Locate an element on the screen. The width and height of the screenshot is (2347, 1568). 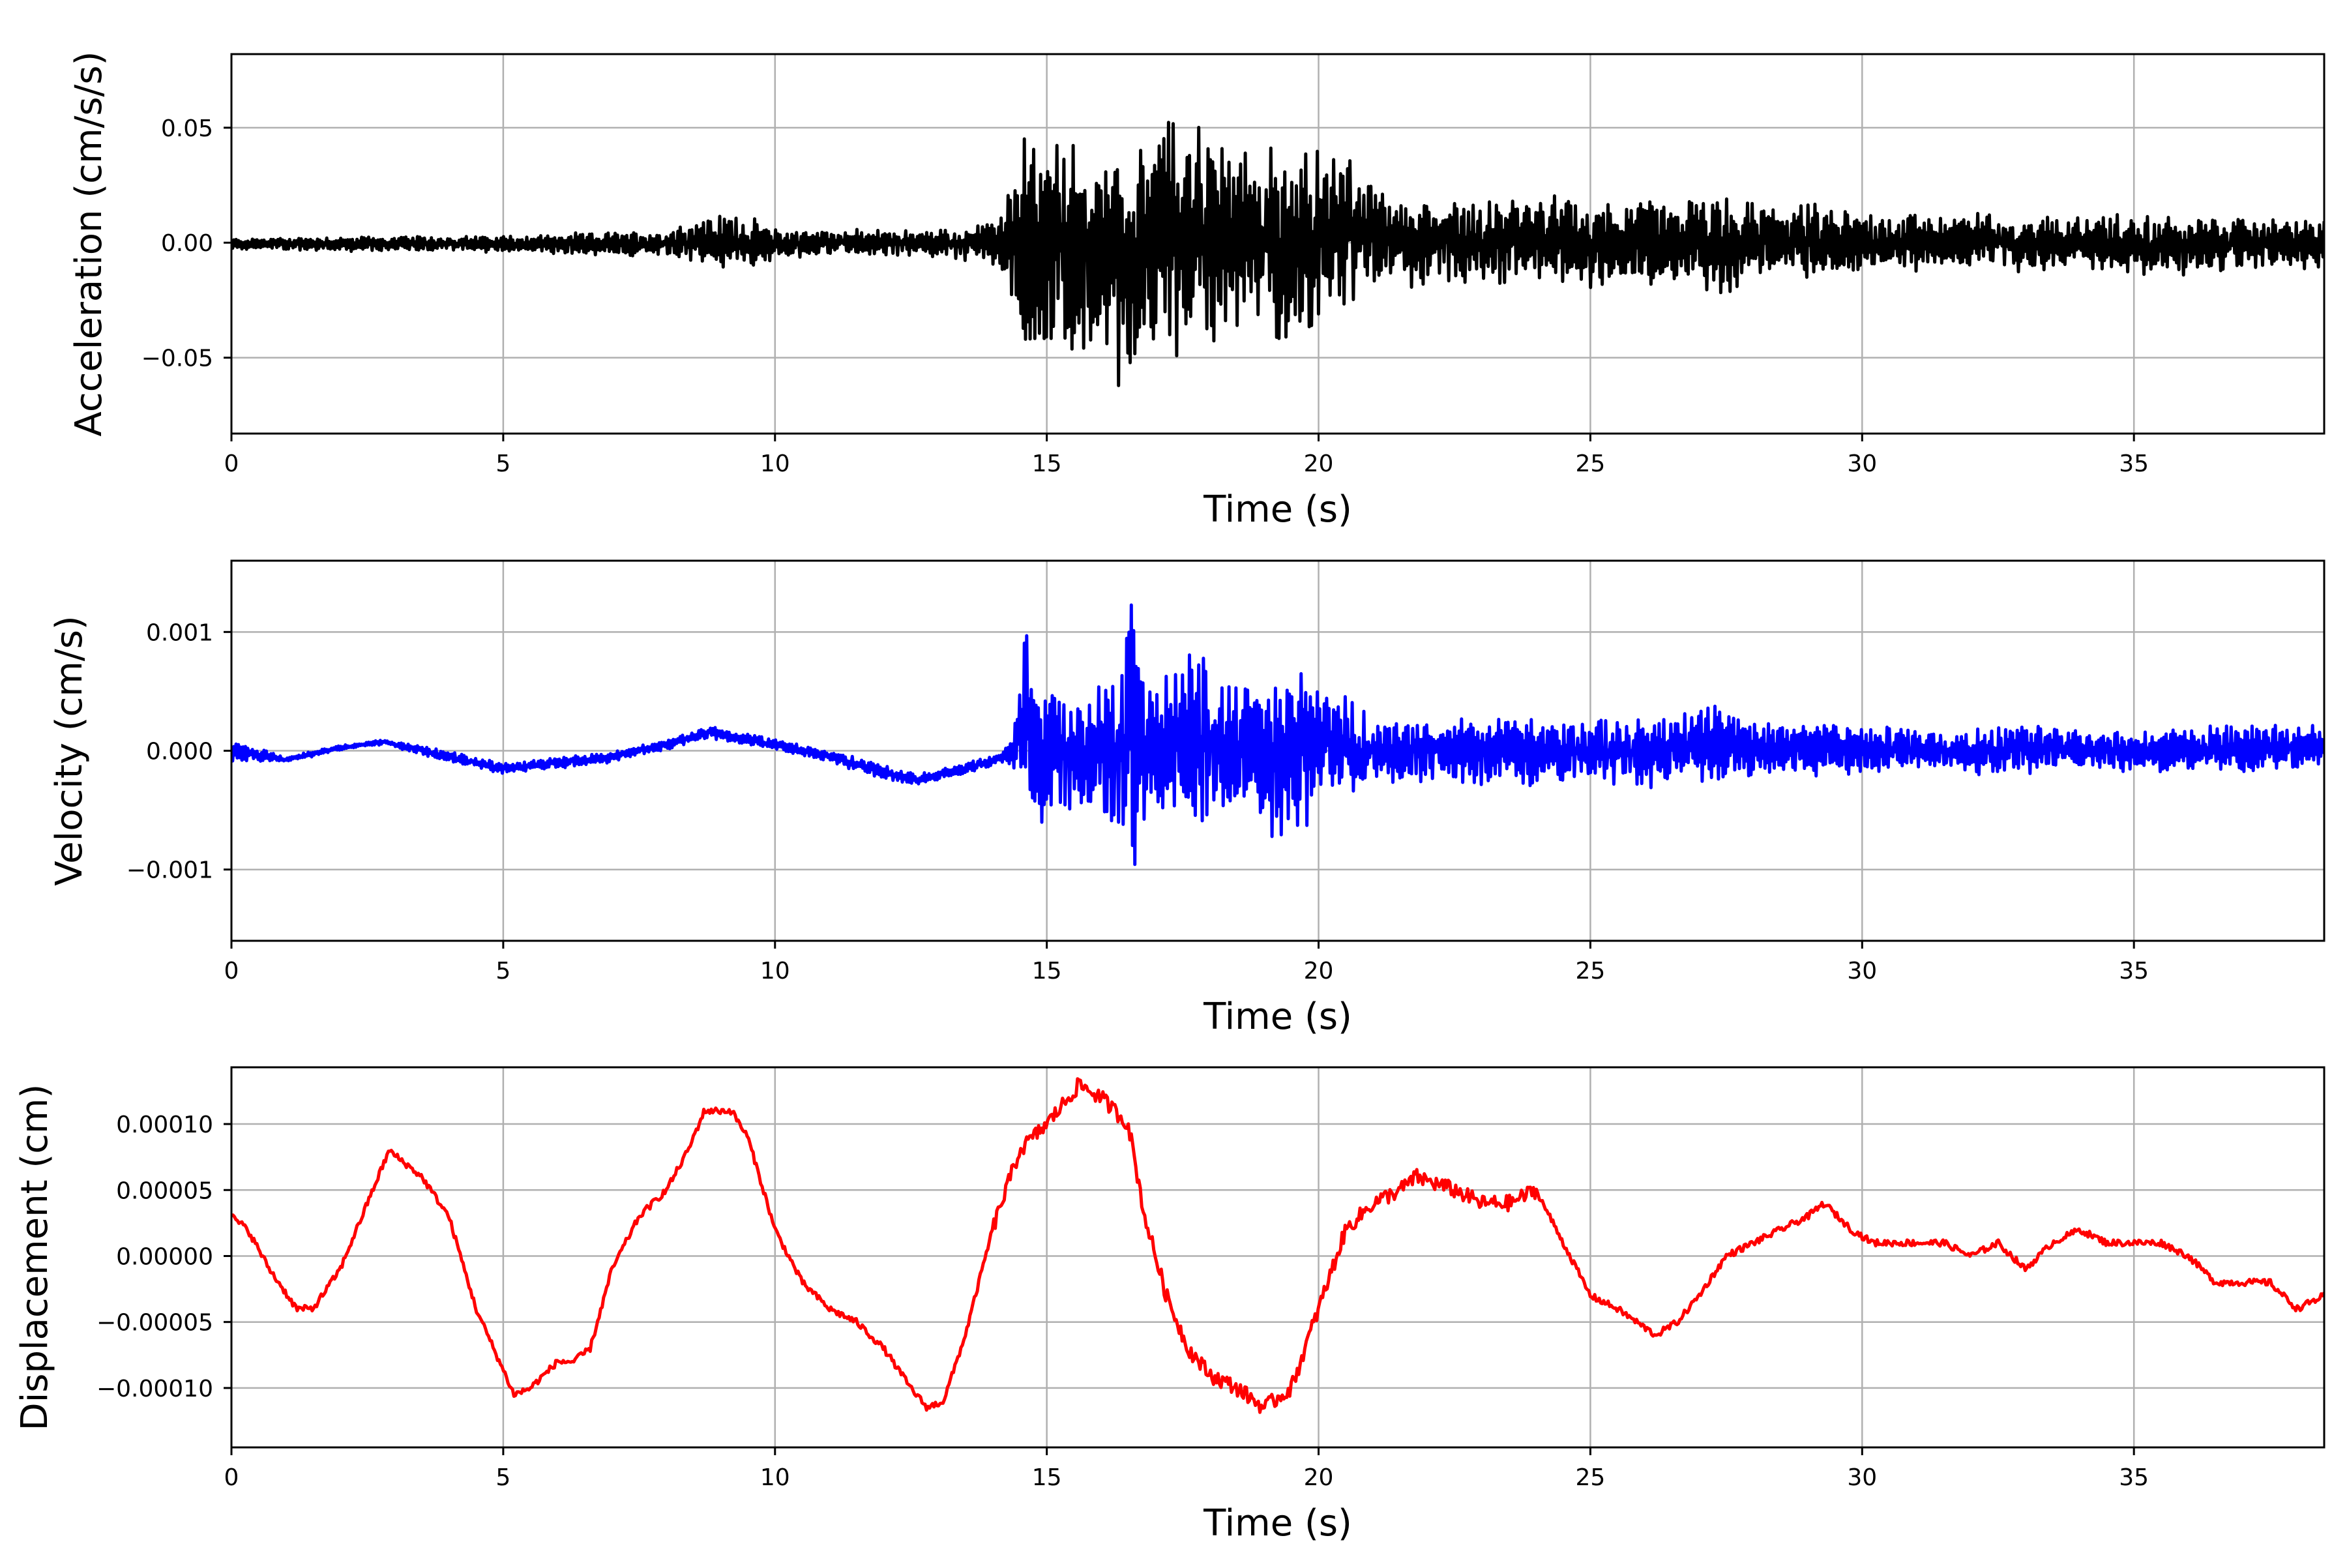
acceleration-x-tick-label: 25 is located at coordinates (1591, 464).